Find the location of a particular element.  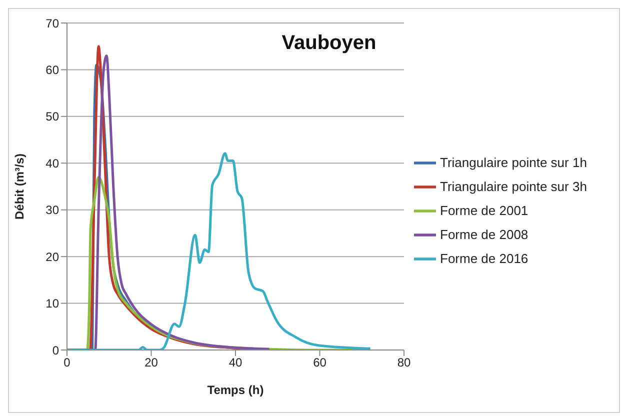

x-tick-label: 80 is located at coordinates (404, 363).